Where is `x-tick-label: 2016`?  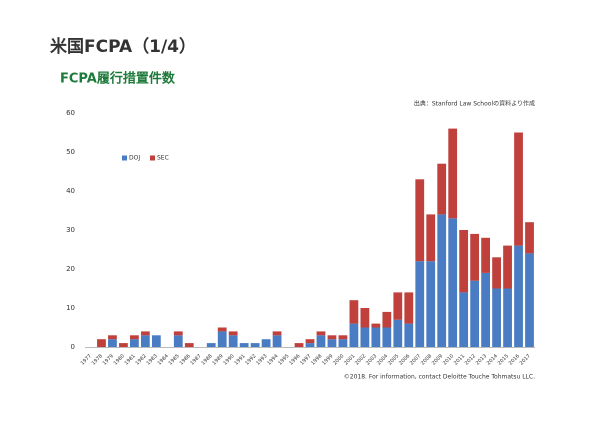 x-tick-label: 2016 is located at coordinates (514, 359).